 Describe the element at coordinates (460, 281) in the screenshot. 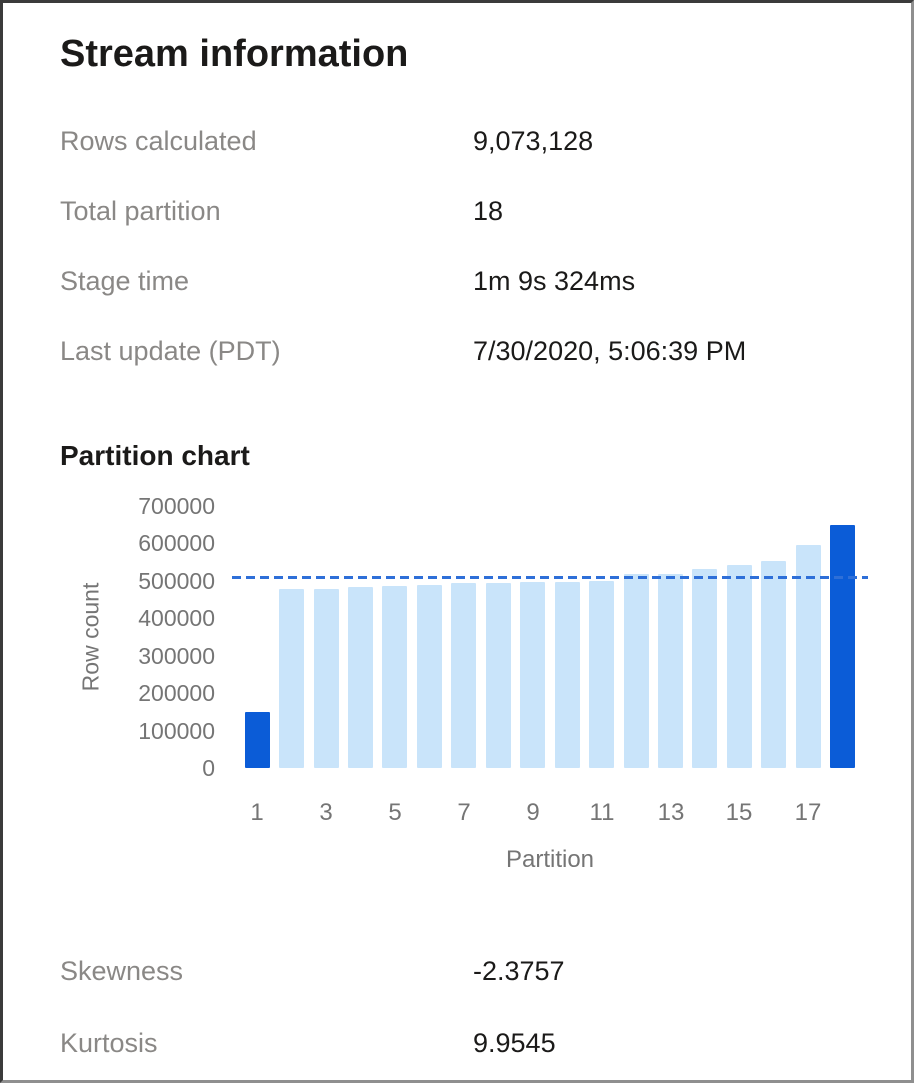

I see `info-row-stage-time: Stage time 1m 9s 324ms` at that location.